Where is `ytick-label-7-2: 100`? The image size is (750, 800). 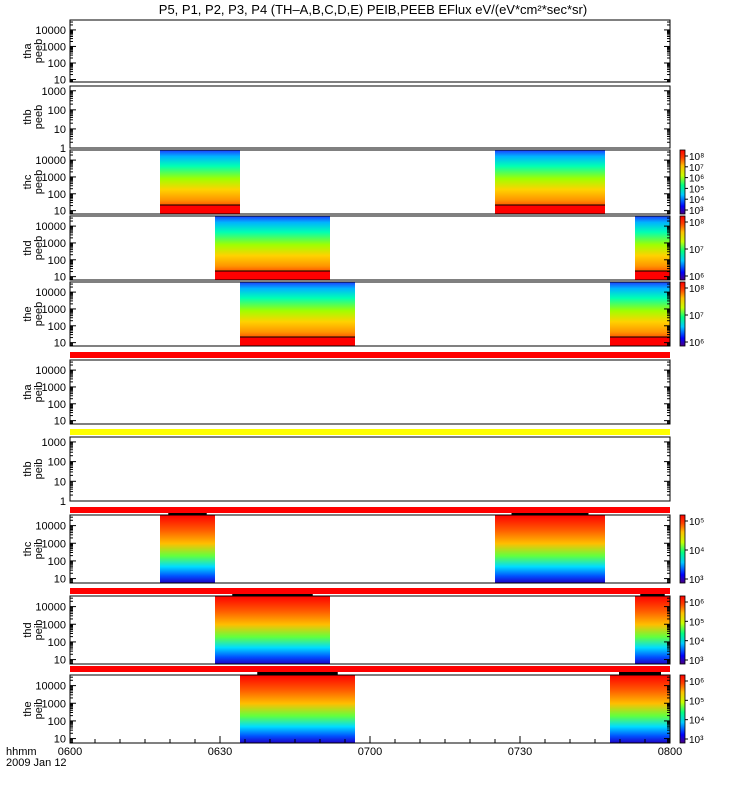 ytick-label-7-2: 100 is located at coordinates (57, 562).